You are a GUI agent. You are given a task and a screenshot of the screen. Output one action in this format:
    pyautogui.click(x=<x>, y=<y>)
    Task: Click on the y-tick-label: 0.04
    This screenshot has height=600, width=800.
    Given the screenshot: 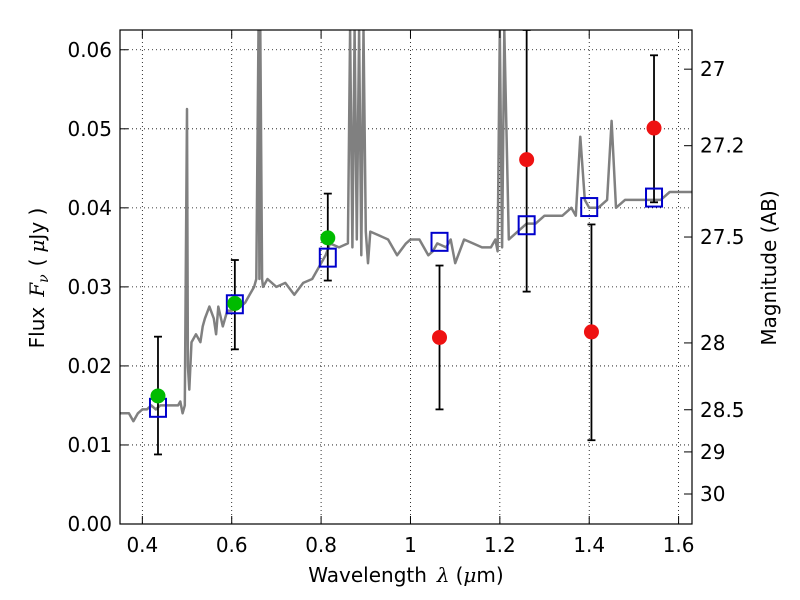 What is the action you would take?
    pyautogui.click(x=89, y=208)
    